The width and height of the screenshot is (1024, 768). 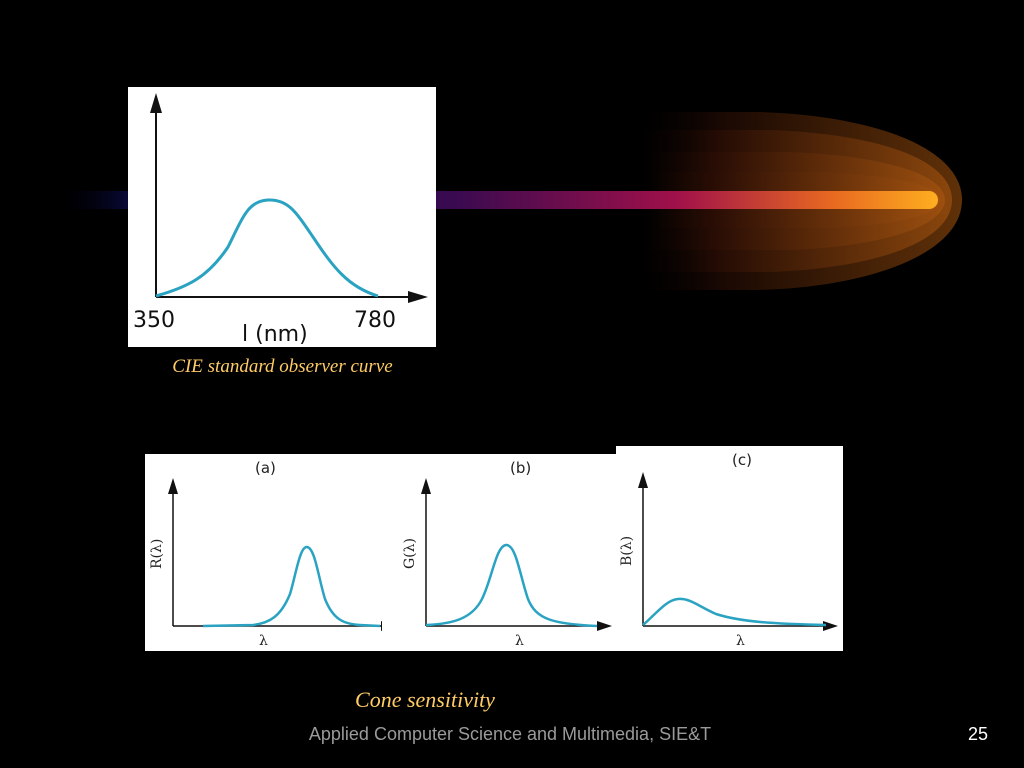 I want to click on cone-panel-green: (b) G(λ) λ, so click(x=499, y=552).